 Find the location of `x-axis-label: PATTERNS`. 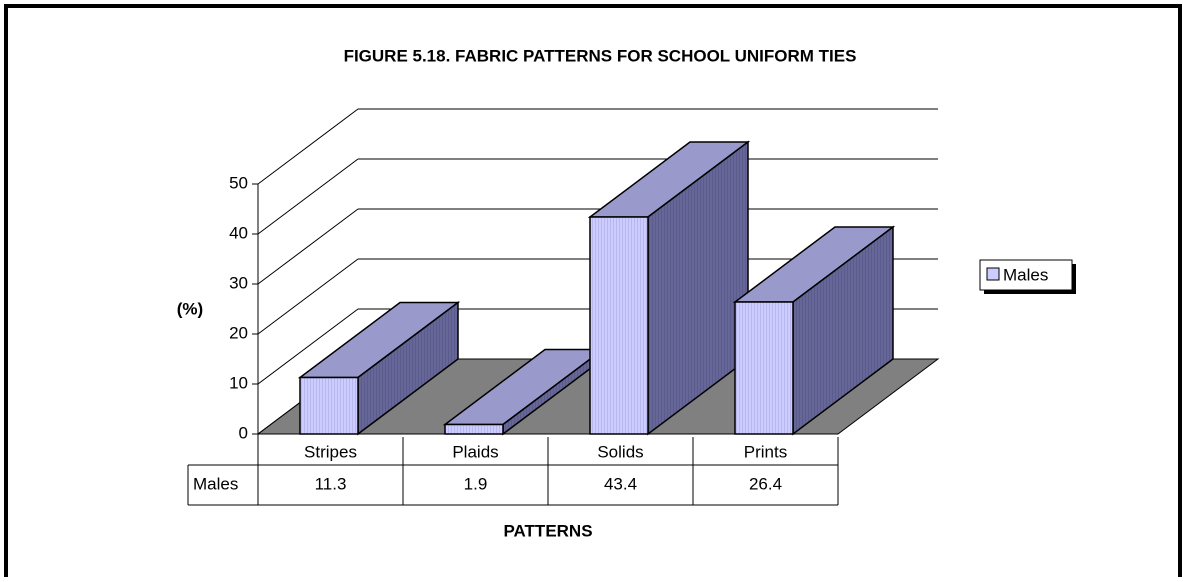

x-axis-label: PATTERNS is located at coordinates (547, 530).